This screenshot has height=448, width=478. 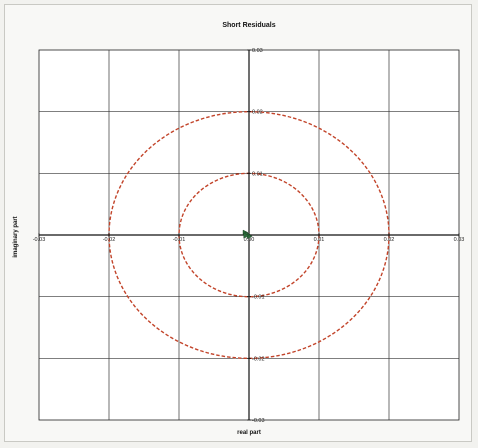 What do you see at coordinates (389, 240) in the screenshot?
I see `x-tick-label-5: 0.02` at bounding box center [389, 240].